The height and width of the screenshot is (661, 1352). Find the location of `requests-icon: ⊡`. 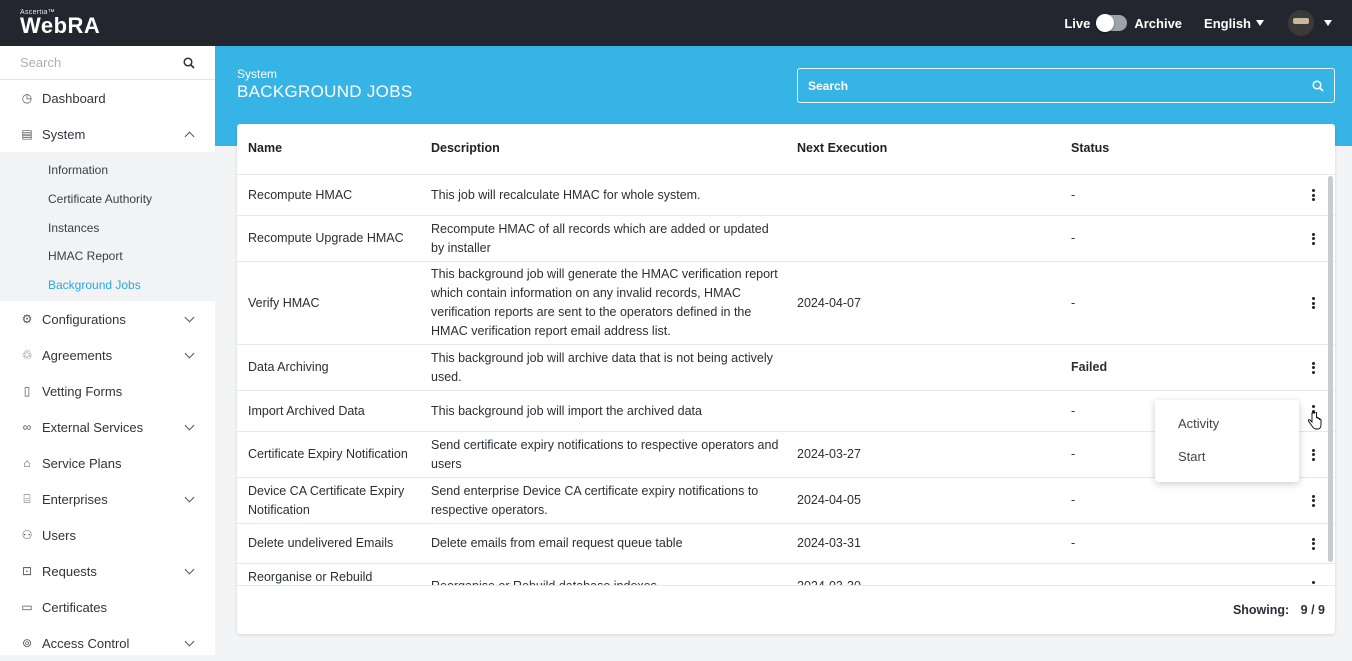

requests-icon: ⊡ is located at coordinates (27, 571).